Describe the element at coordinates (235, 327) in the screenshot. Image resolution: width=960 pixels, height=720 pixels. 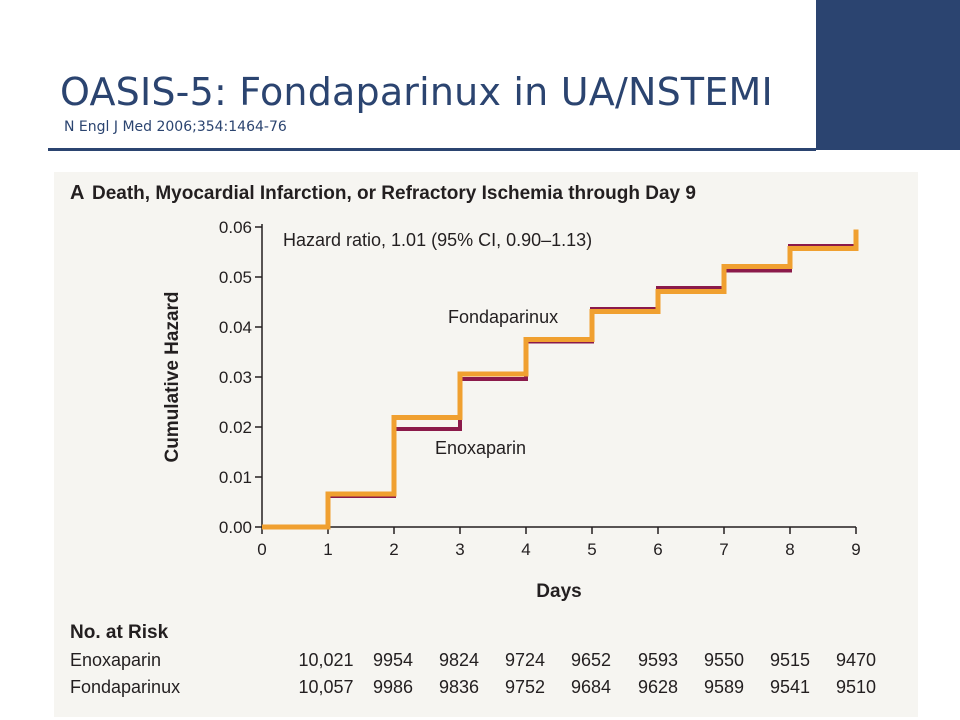
I see `y-tick-label: 0.04` at that location.